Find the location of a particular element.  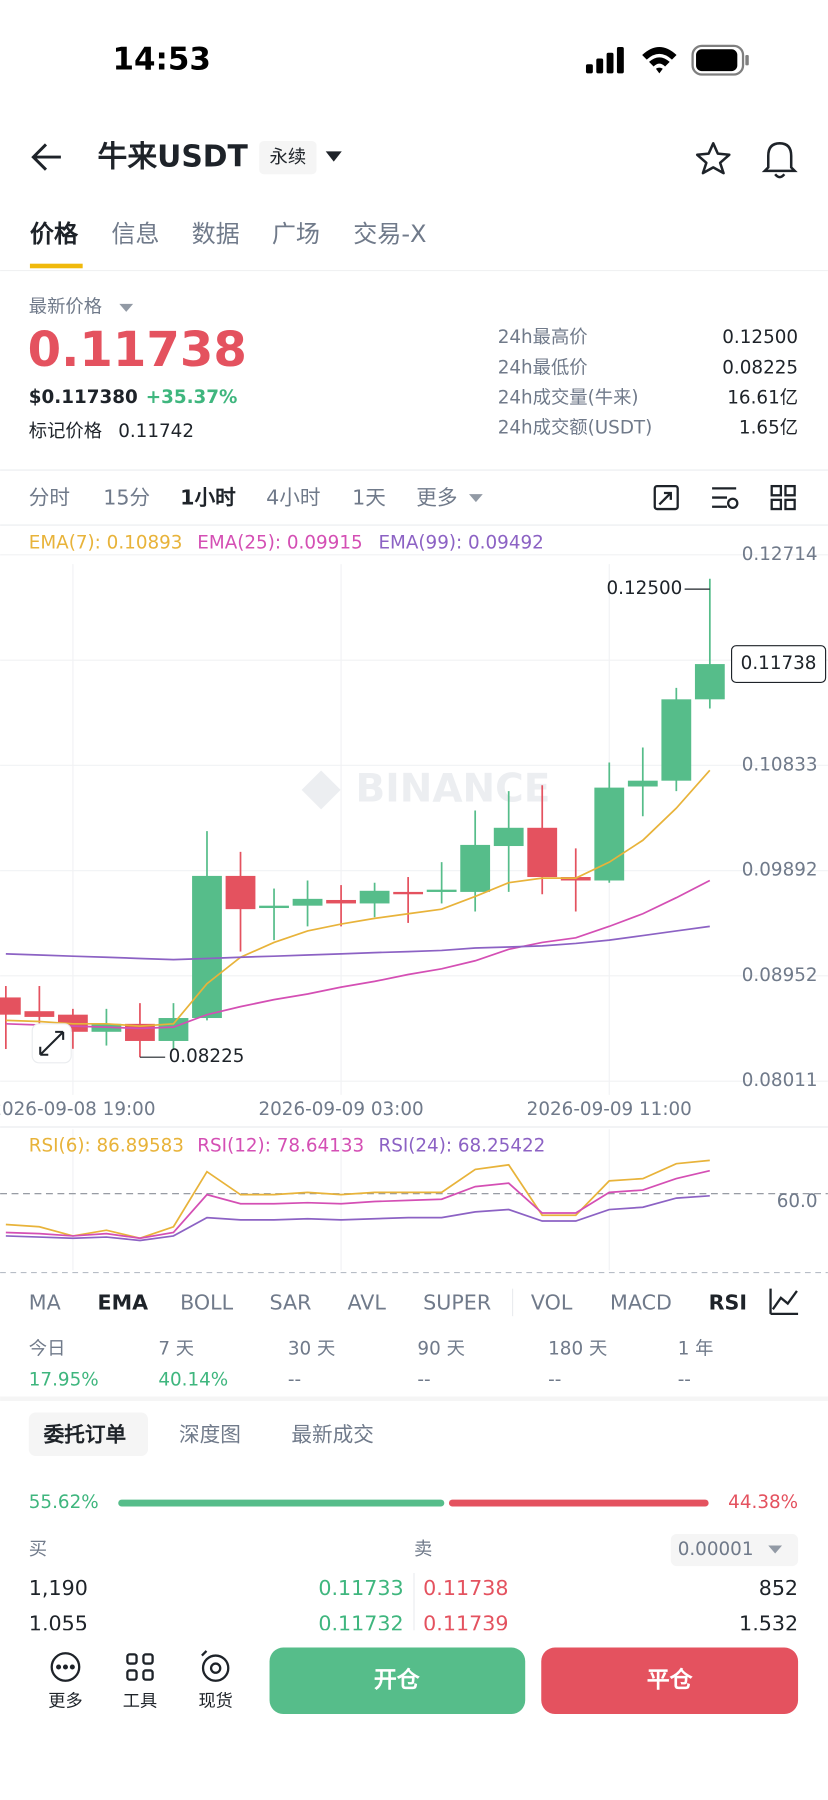

tab: 数据 is located at coordinates (216, 234).